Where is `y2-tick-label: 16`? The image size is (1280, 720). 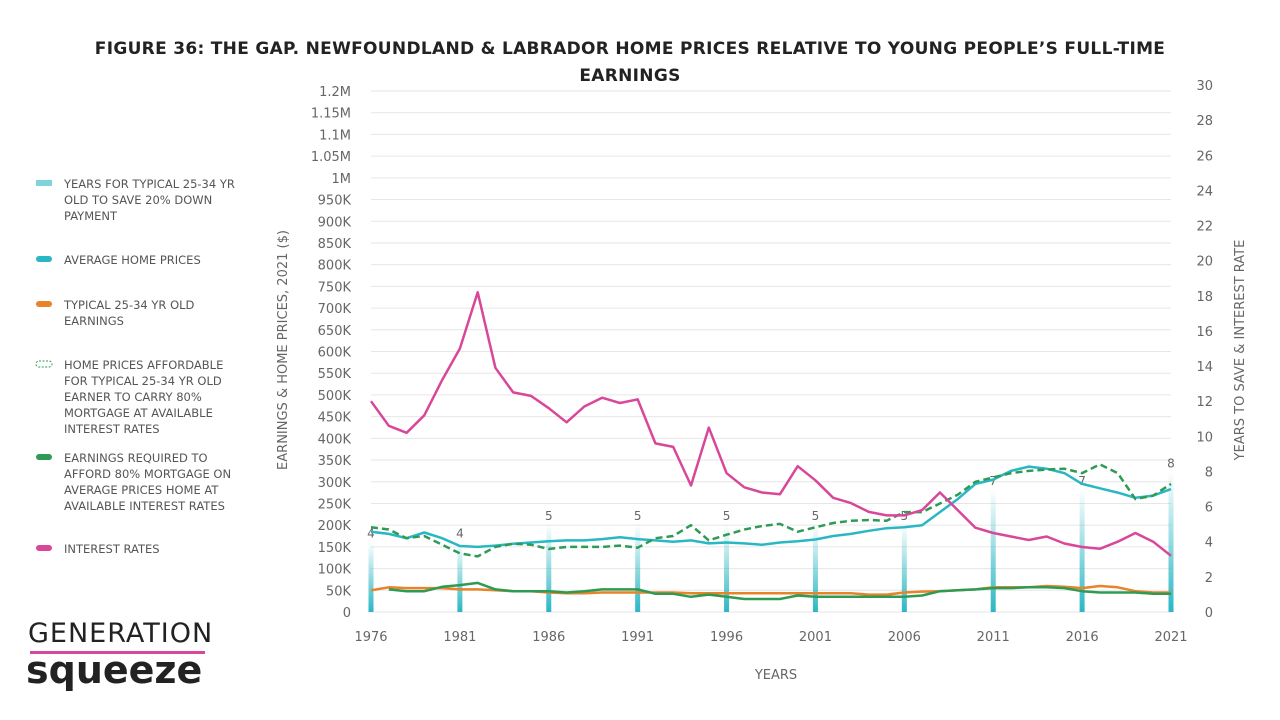 y2-tick-label: 16 is located at coordinates (1204, 332).